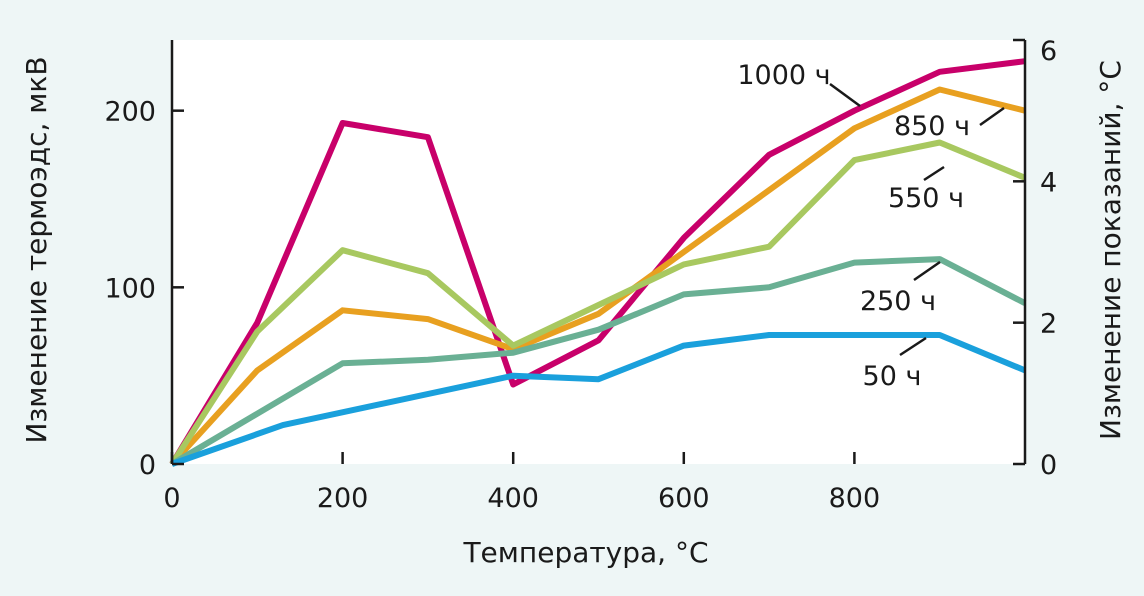 The height and width of the screenshot is (596, 1144). I want to click on y-tick-label-0: 0, so click(147, 465).